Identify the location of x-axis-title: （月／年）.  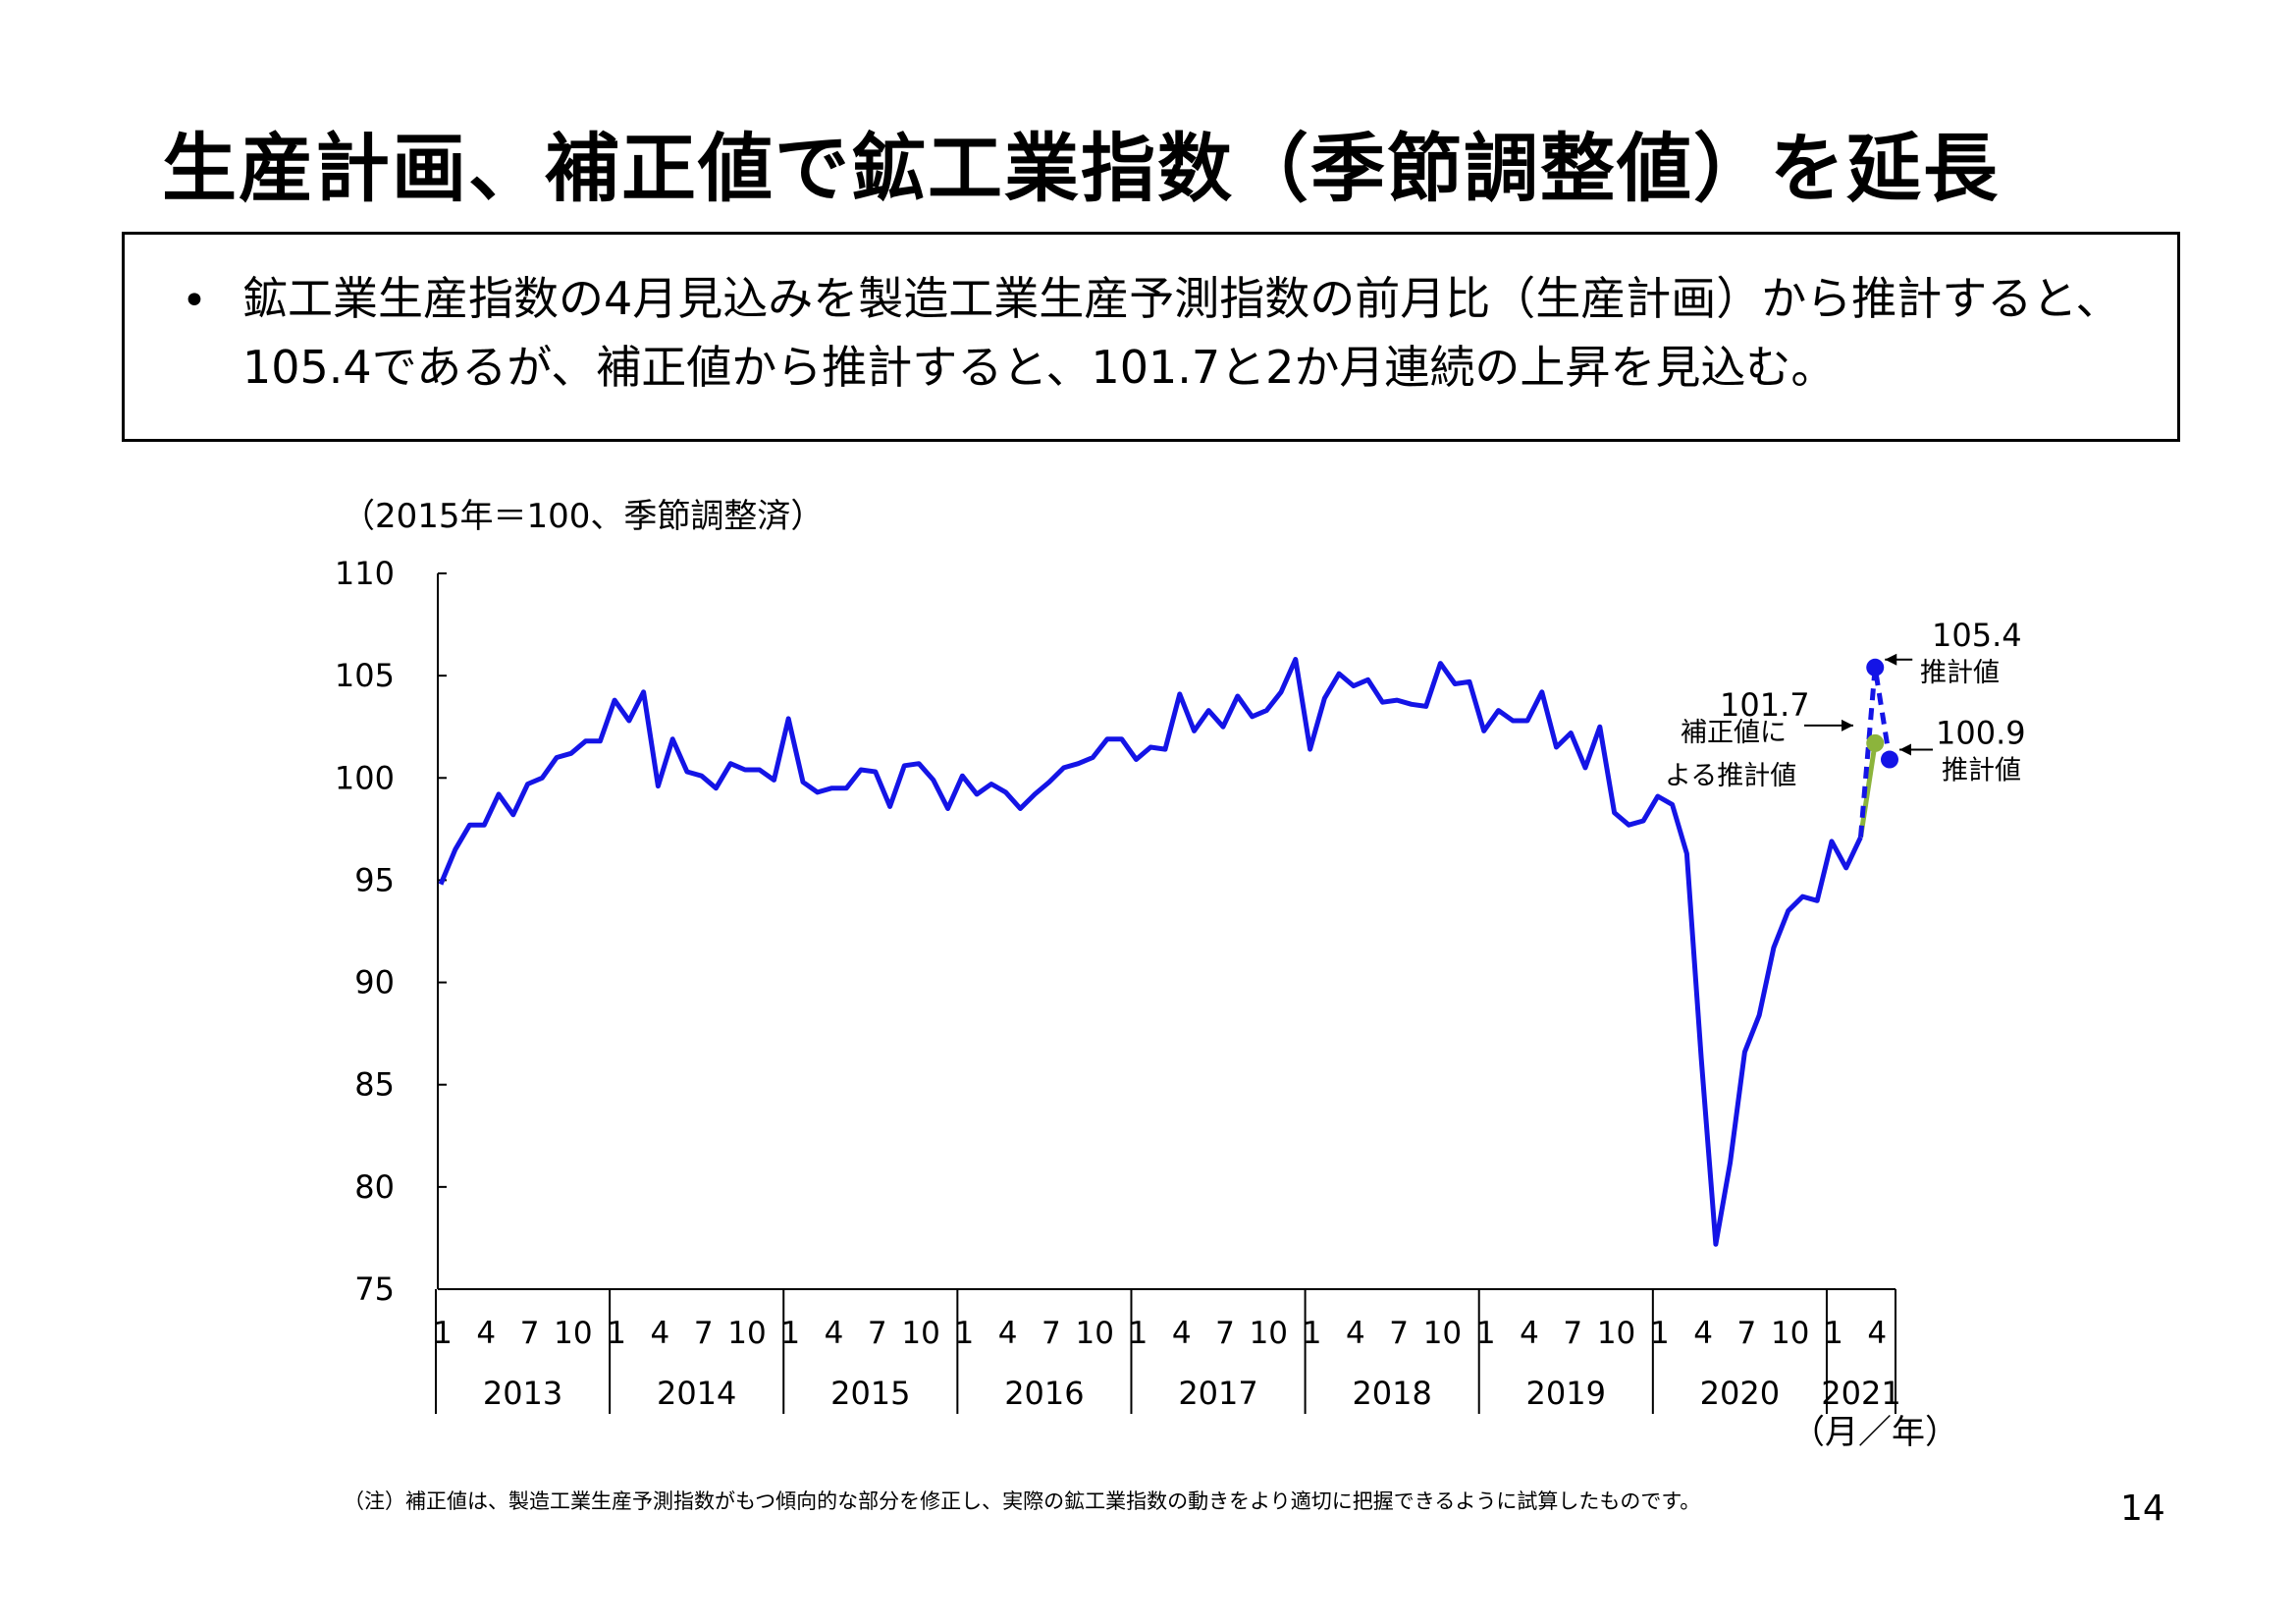
(1875, 1432).